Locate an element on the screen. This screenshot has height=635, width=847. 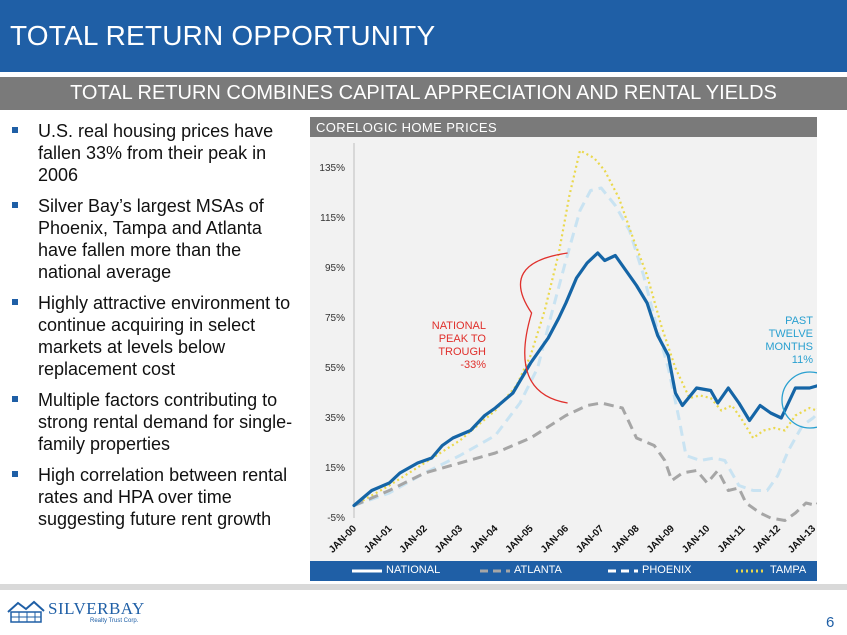
annotation-past-twelve-months-line: TWELVE is located at coordinates (791, 334).